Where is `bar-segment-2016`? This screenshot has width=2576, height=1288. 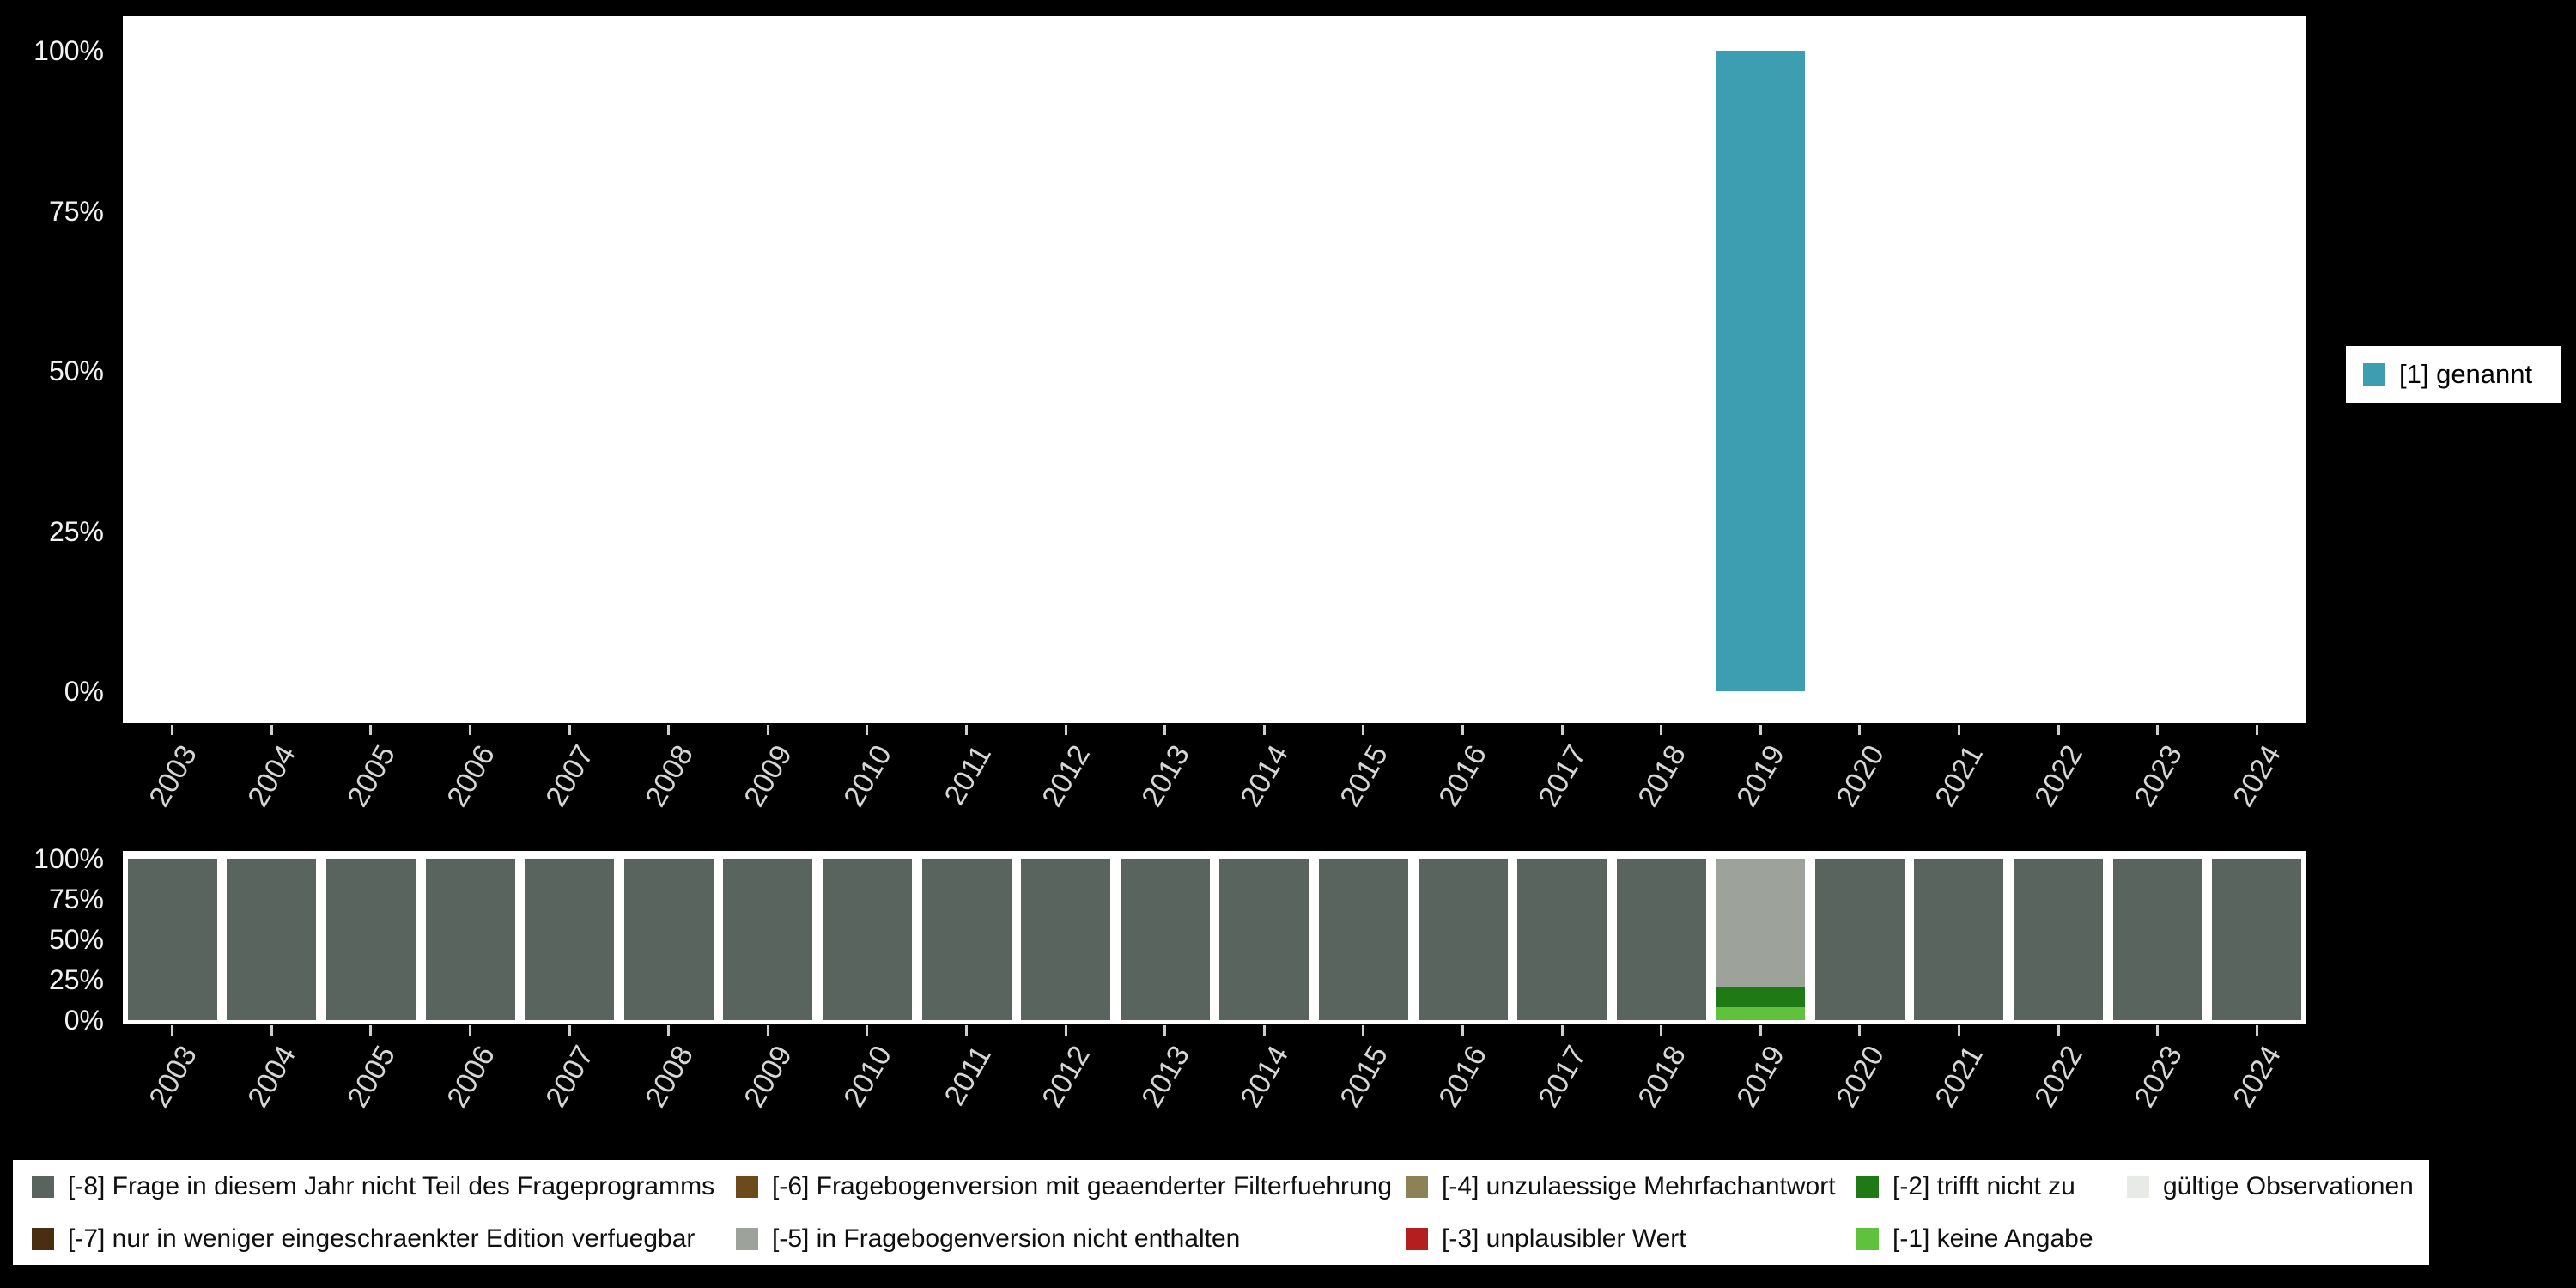
bar-segment-2016 is located at coordinates (1463, 940).